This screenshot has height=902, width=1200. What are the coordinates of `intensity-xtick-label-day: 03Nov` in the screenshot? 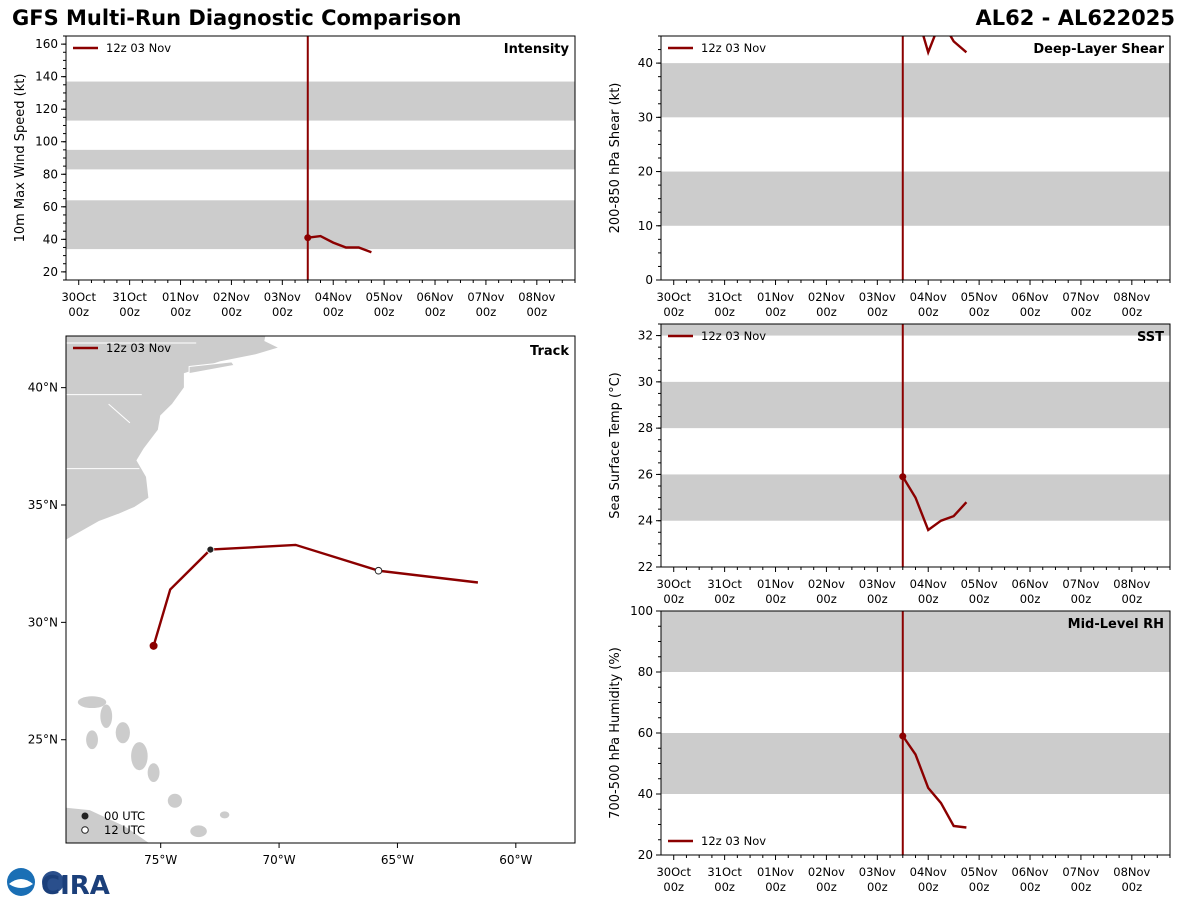 It's located at (282, 297).